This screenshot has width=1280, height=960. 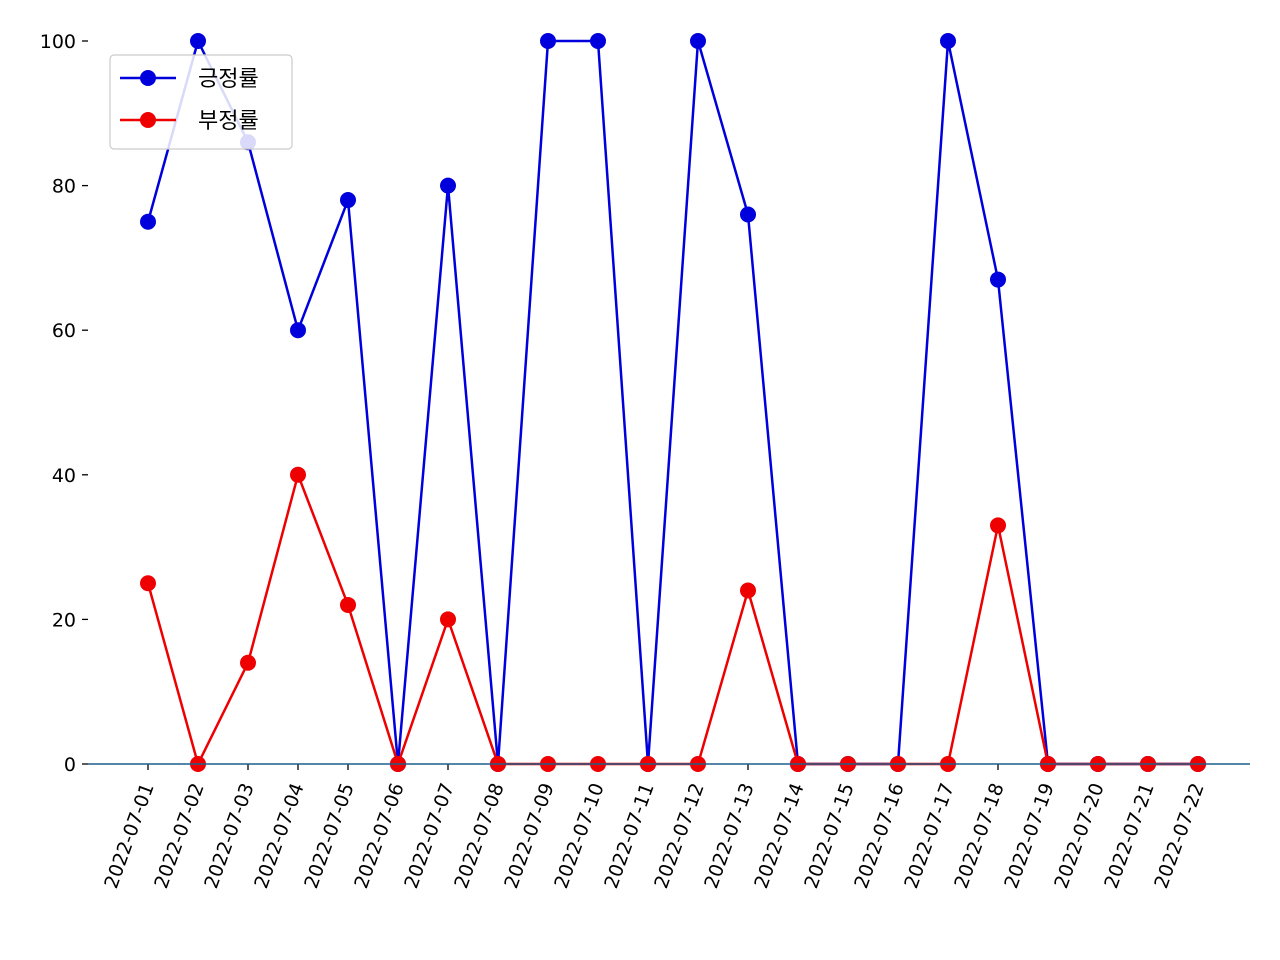 What do you see at coordinates (679, 835) in the screenshot?
I see `x-tick-label: 2022-07-12` at bounding box center [679, 835].